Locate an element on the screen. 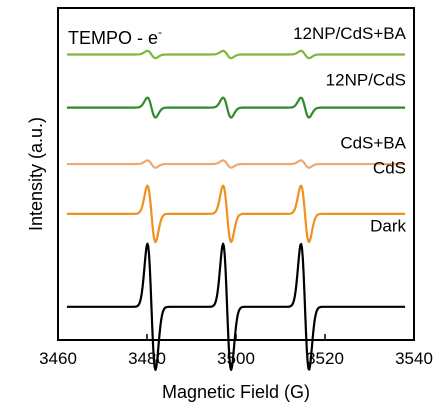  x-axis-title: Magnetic Field (G) is located at coordinates (236, 392).